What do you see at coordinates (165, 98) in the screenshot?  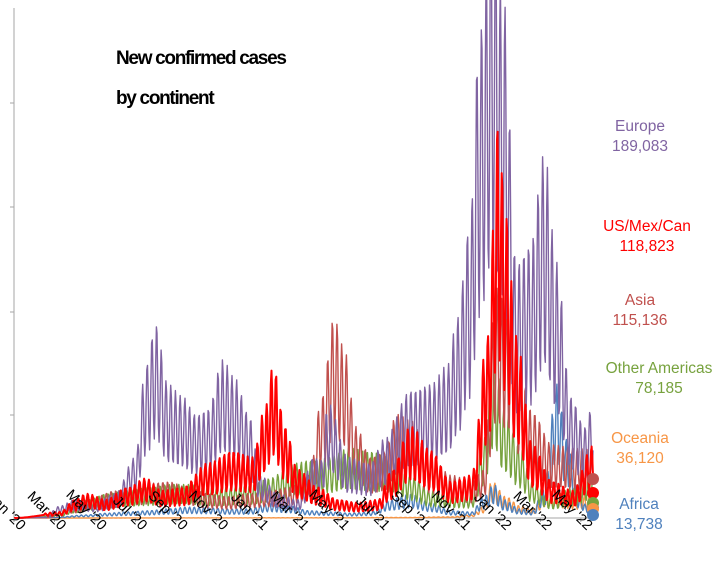 I see `chart-title-line2: by continent` at bounding box center [165, 98].